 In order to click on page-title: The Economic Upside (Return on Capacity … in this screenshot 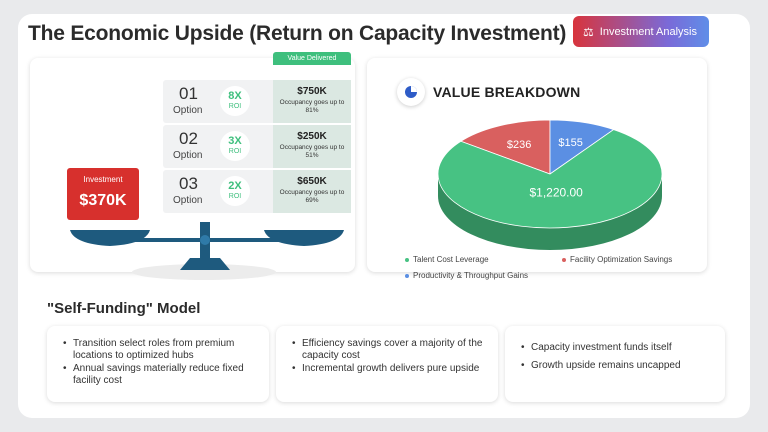, I will do `click(297, 33)`.